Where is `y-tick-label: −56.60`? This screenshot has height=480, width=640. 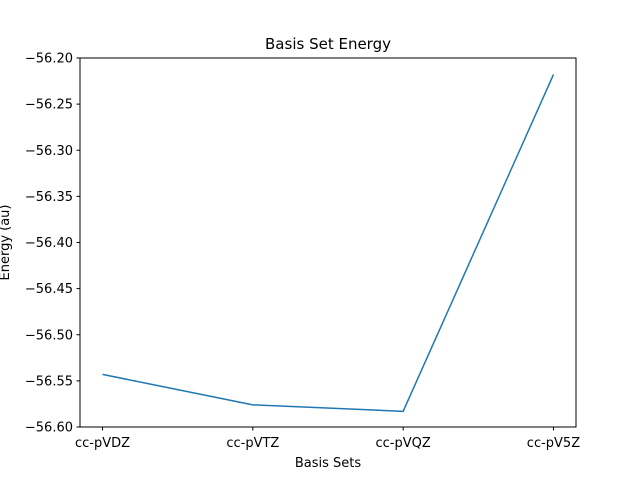
y-tick-label: −56.60 is located at coordinates (49, 428).